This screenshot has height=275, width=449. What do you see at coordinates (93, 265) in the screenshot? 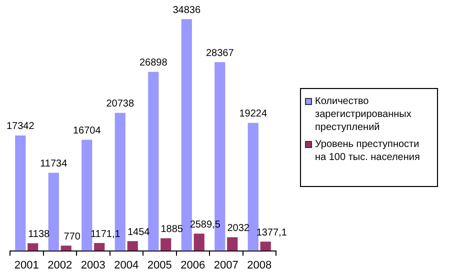
I see `x-tick-label: 2003` at bounding box center [93, 265].